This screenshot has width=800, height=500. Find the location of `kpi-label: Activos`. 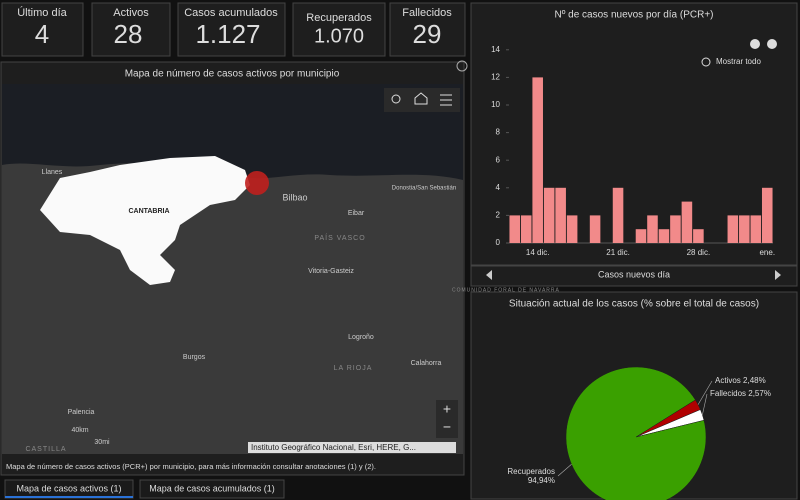

kpi-label: Activos is located at coordinates (131, 13).